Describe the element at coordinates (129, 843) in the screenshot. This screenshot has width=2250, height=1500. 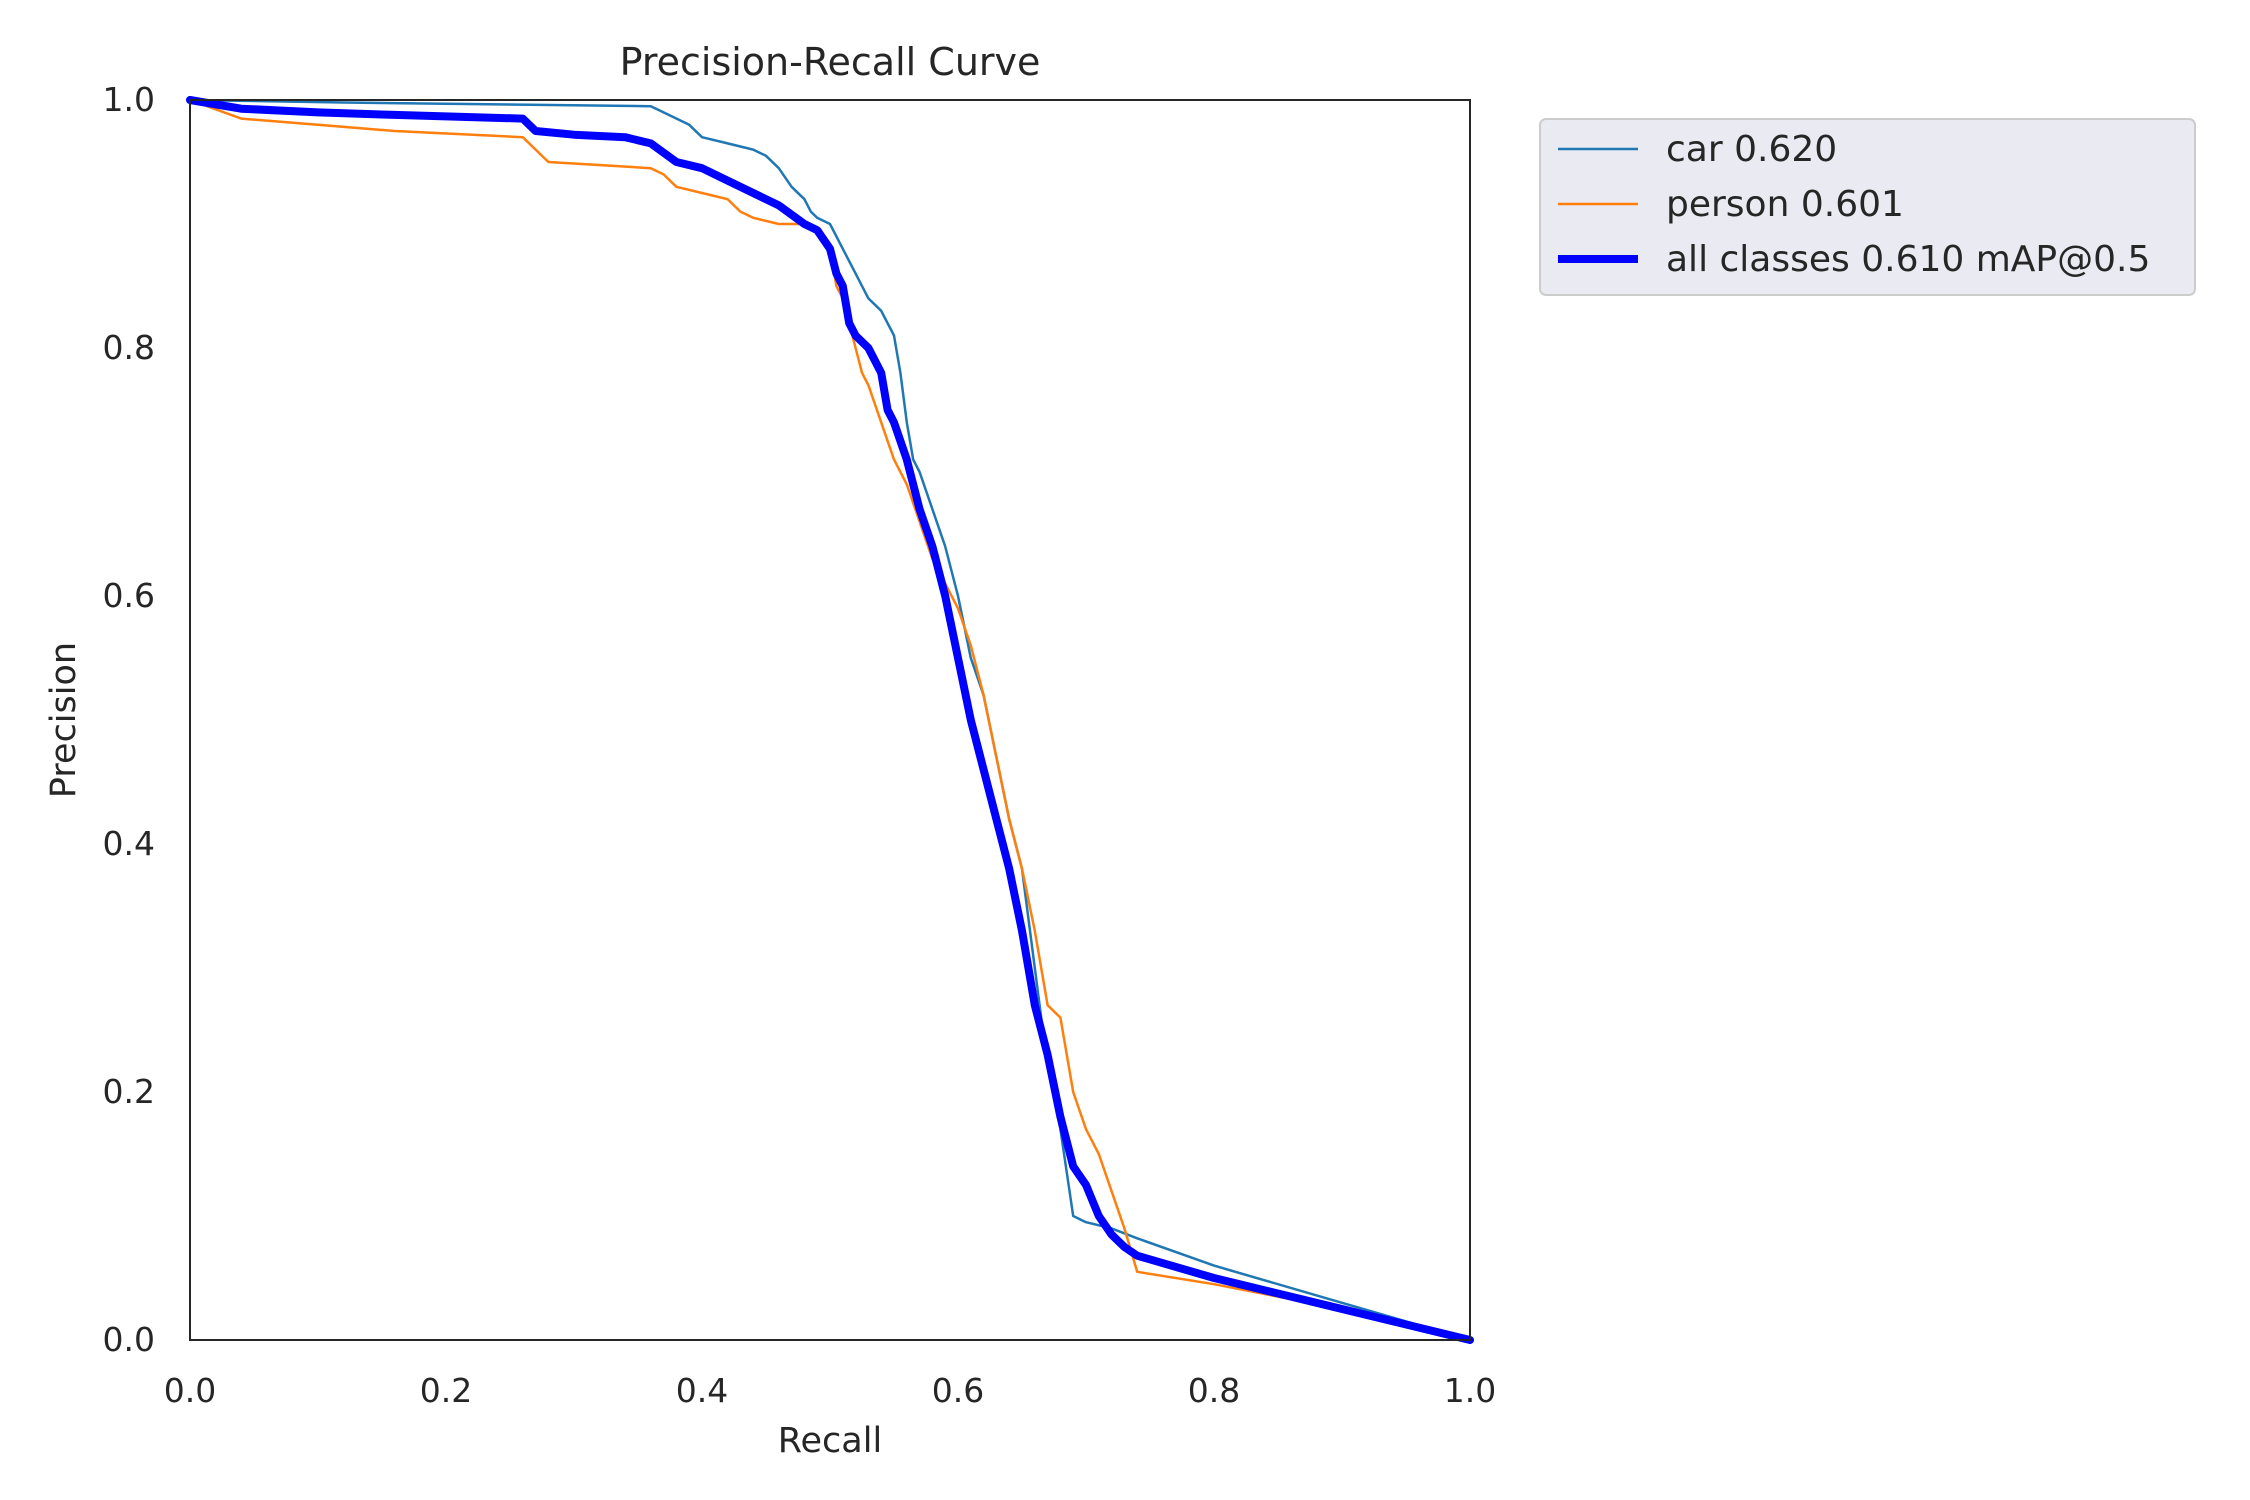
I see `y-tick-label: 0.4` at that location.